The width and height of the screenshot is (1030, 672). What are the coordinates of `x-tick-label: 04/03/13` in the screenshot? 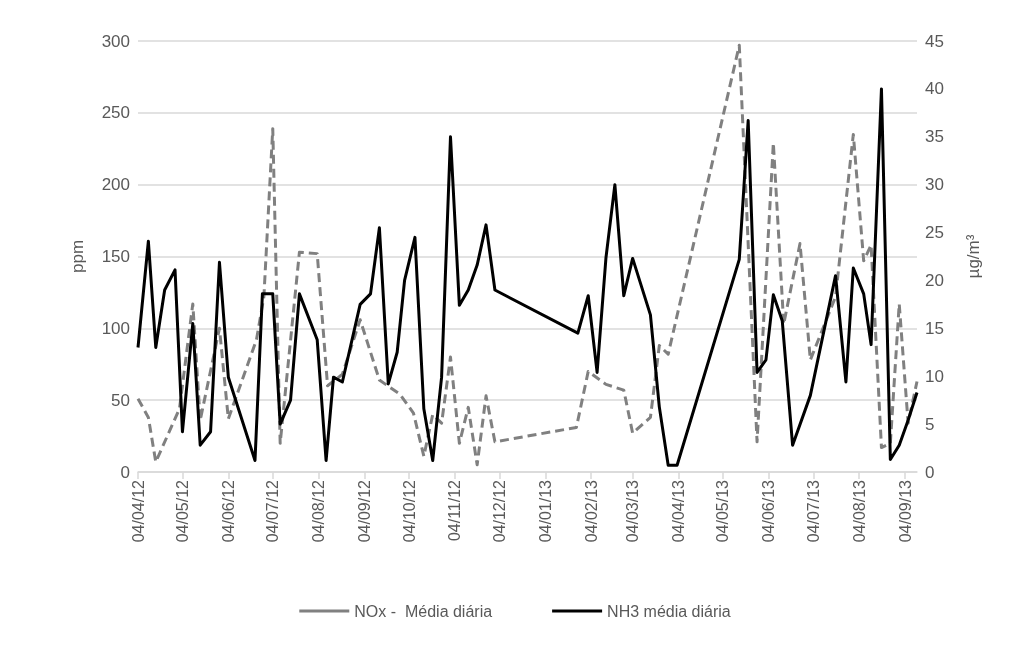 It's located at (633, 511).